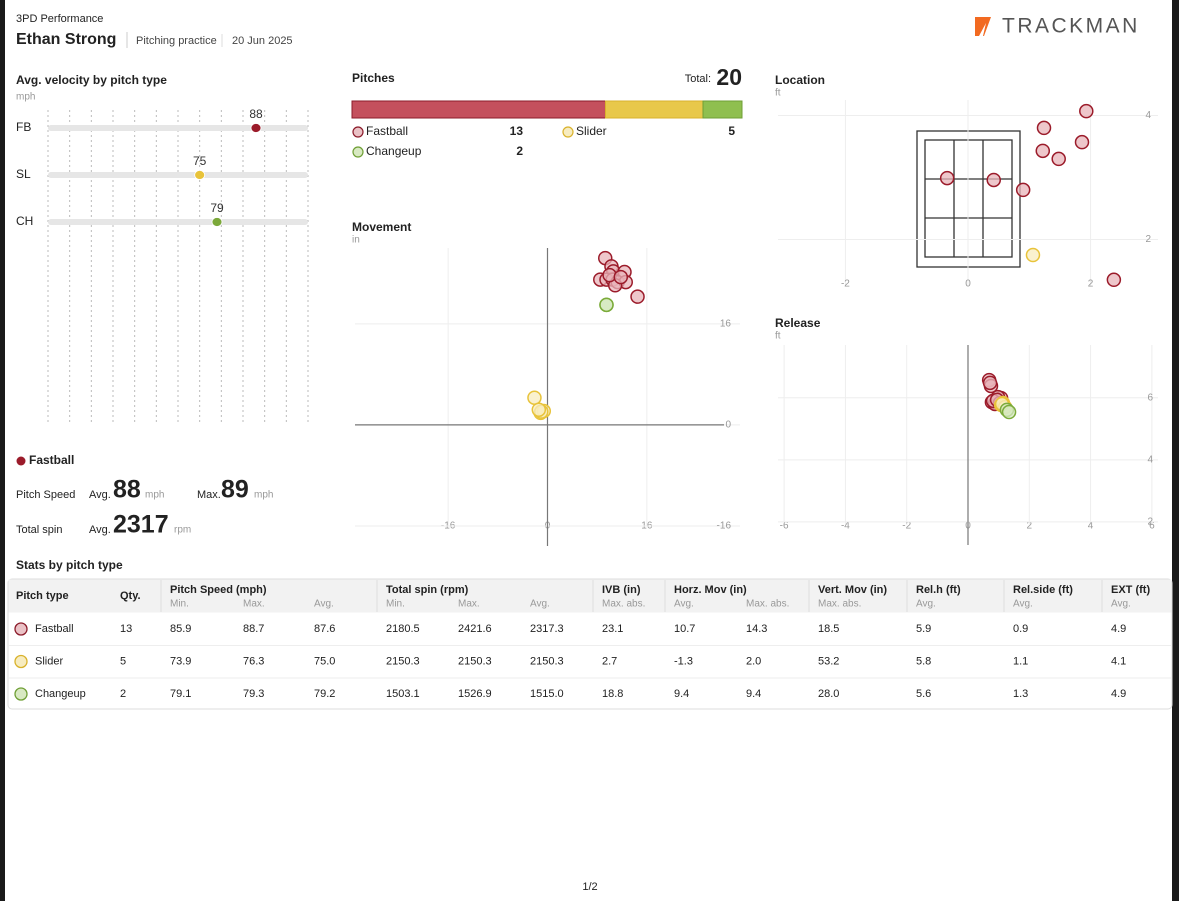  What do you see at coordinates (698, 79) in the screenshot?
I see `total-label: Total:` at bounding box center [698, 79].